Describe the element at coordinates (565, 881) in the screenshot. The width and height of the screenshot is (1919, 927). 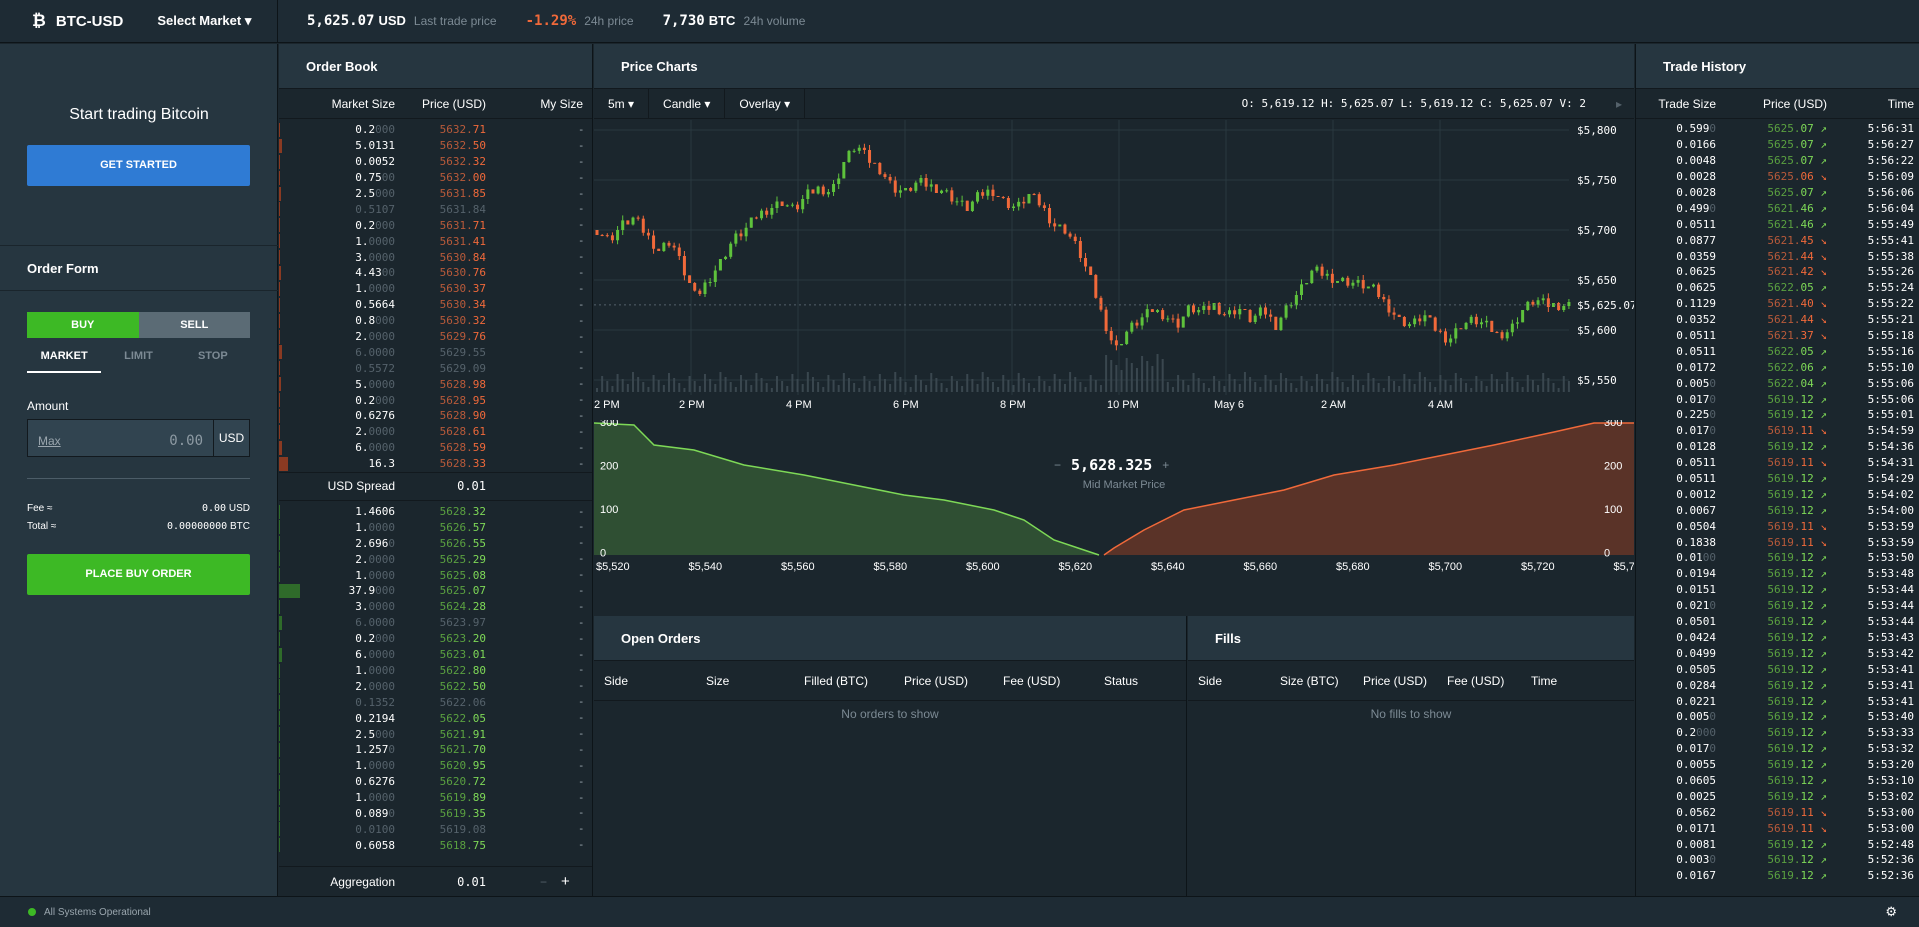
I see `aggregation-increase-button: +` at that location.